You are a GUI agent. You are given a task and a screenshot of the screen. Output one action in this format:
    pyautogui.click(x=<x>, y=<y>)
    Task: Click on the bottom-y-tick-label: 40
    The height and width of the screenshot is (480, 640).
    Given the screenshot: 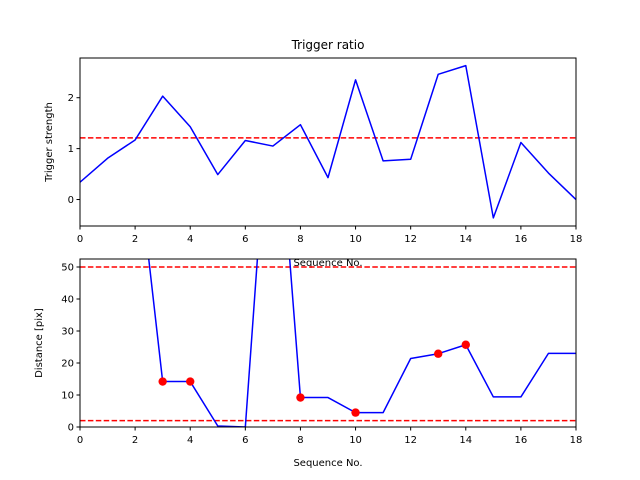 What is the action you would take?
    pyautogui.click(x=67, y=300)
    